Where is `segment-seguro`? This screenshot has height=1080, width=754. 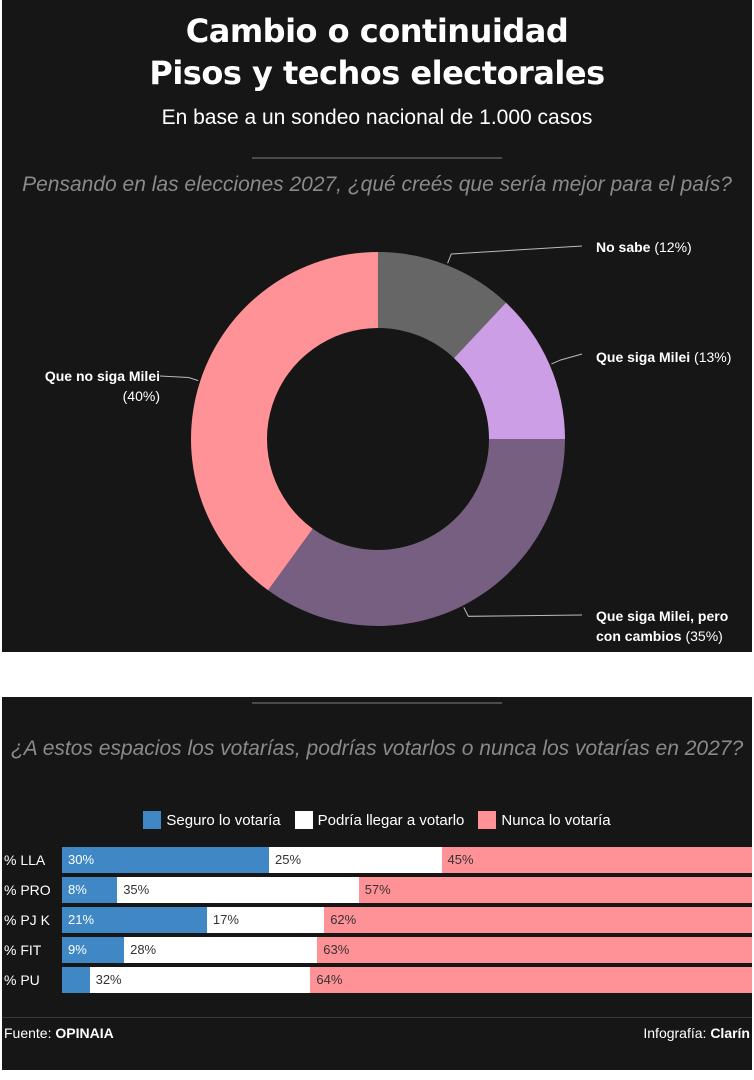 segment-seguro is located at coordinates (76, 980).